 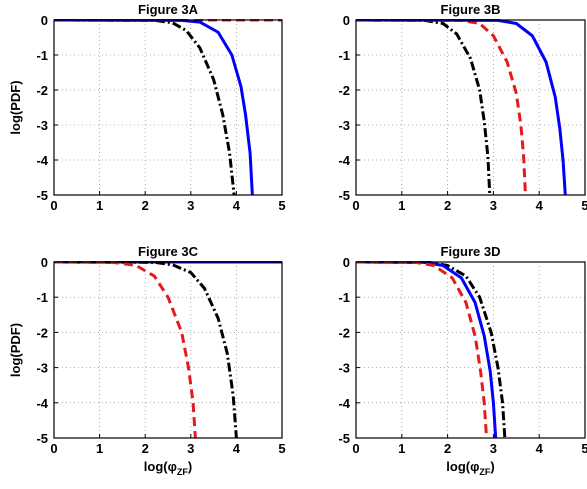 What do you see at coordinates (168, 9) in the screenshot?
I see `chart-title: Figure 3A` at bounding box center [168, 9].